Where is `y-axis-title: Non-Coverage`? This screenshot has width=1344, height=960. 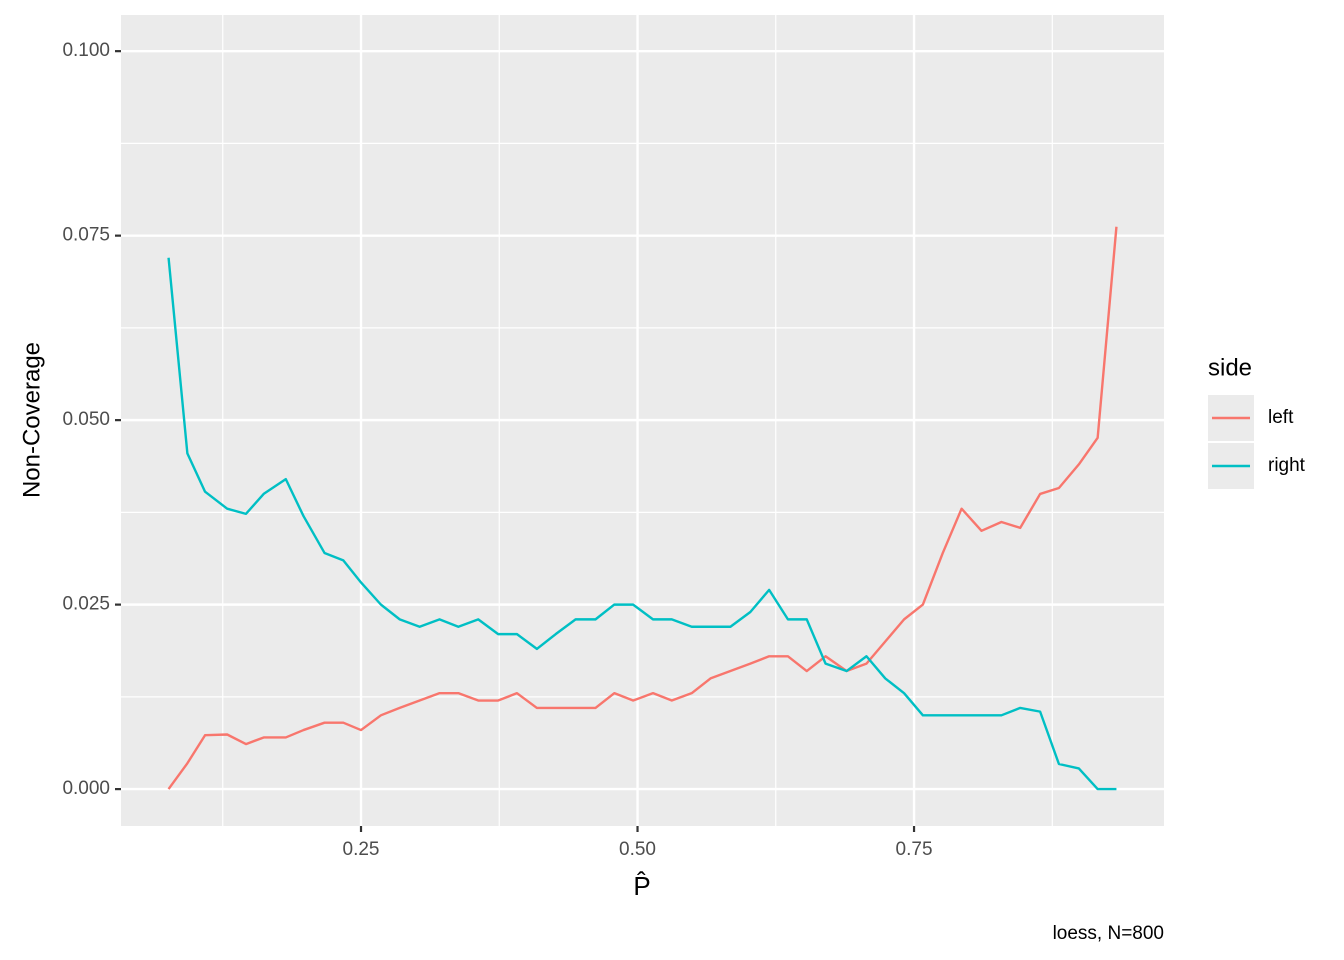 y-axis-title: Non-Coverage is located at coordinates (31, 420).